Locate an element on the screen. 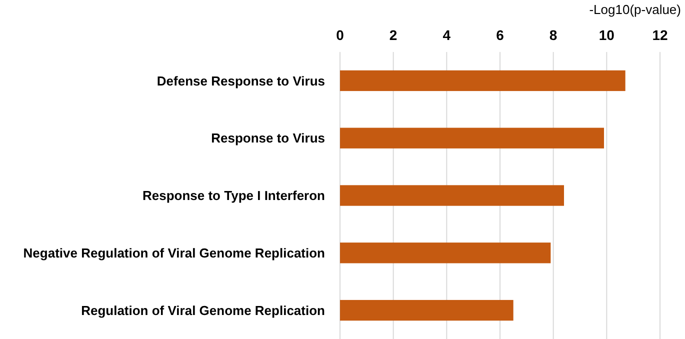  y-tick-label: Defense Response to Virus is located at coordinates (240, 80).